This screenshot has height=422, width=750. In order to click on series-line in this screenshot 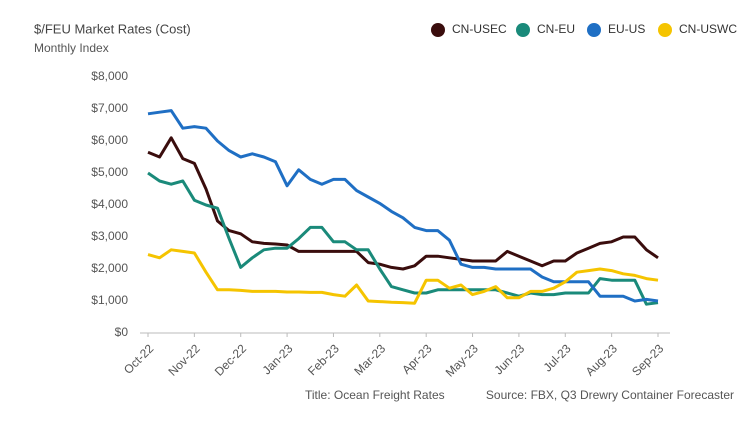, I will do `click(403, 276)`.